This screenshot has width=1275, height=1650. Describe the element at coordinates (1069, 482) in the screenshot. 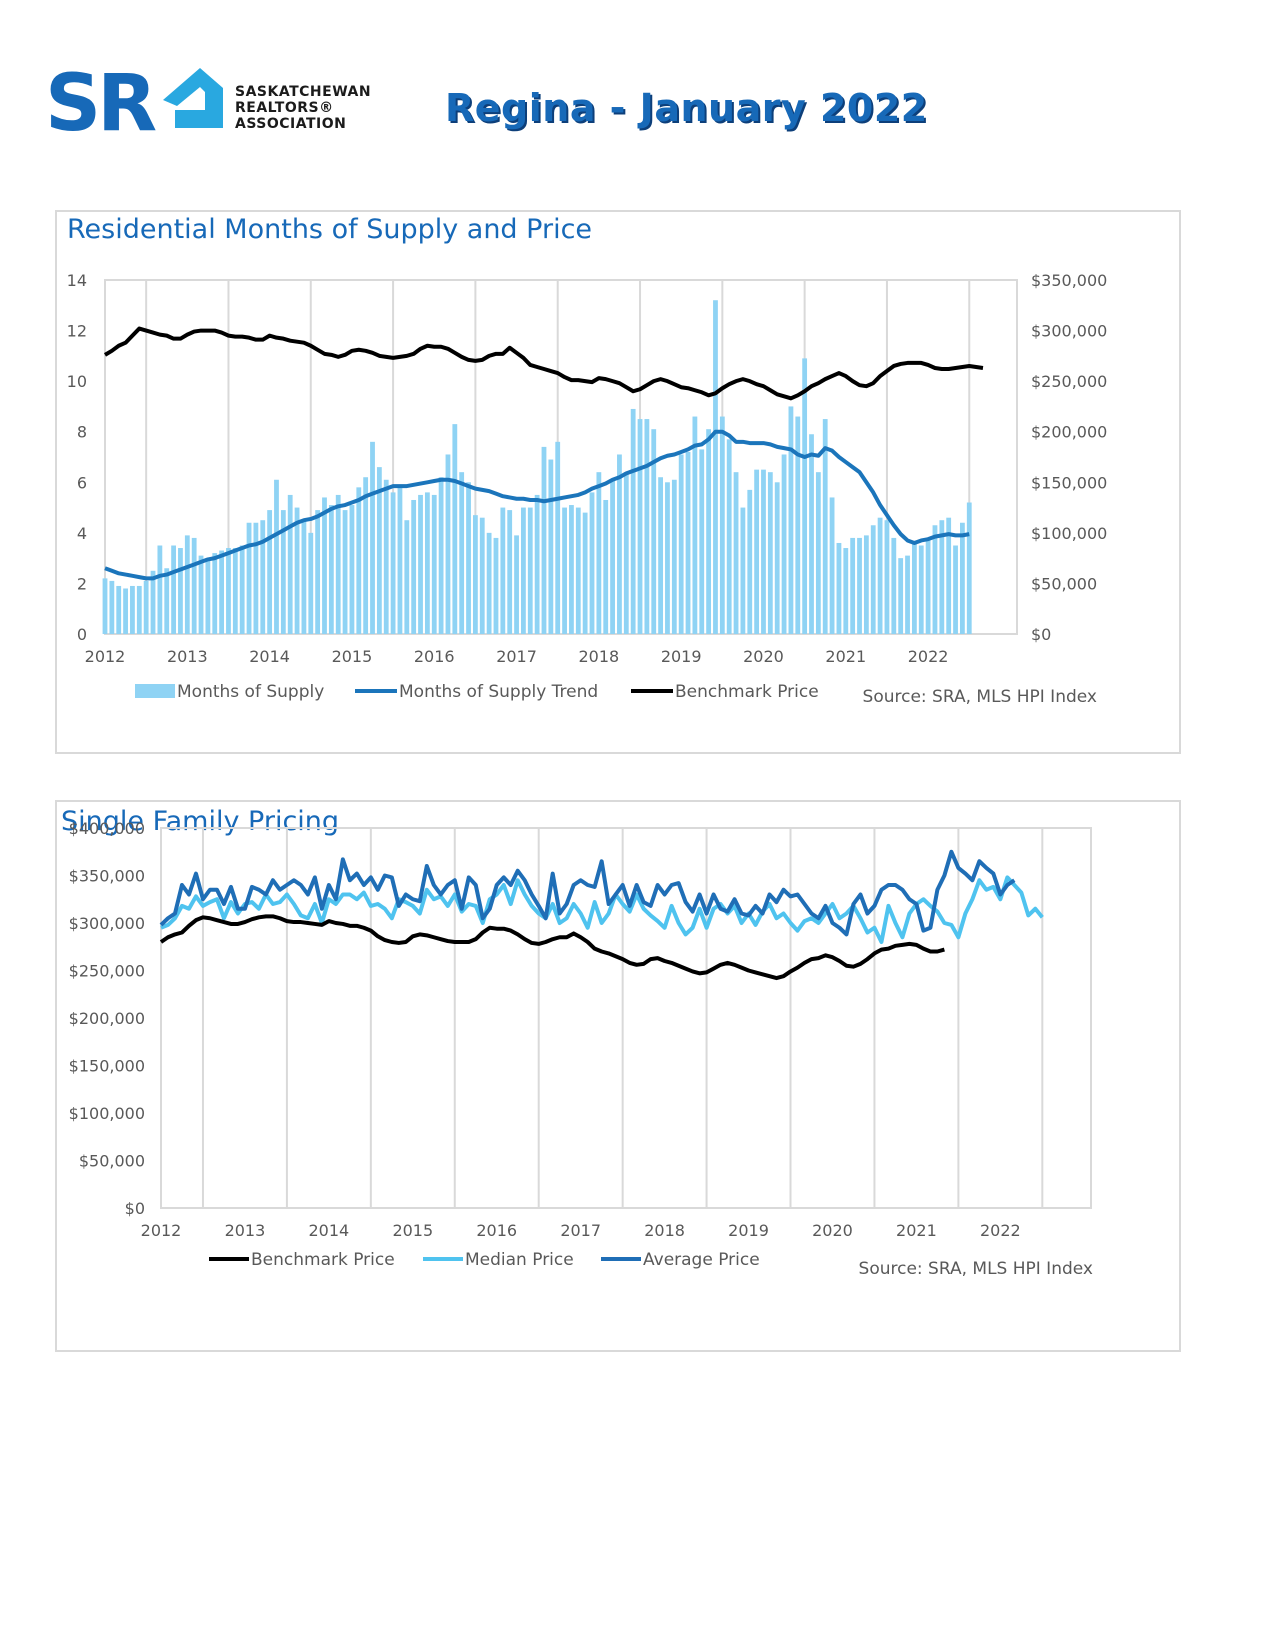

I see `y-right-tick-label: $150,000` at that location.